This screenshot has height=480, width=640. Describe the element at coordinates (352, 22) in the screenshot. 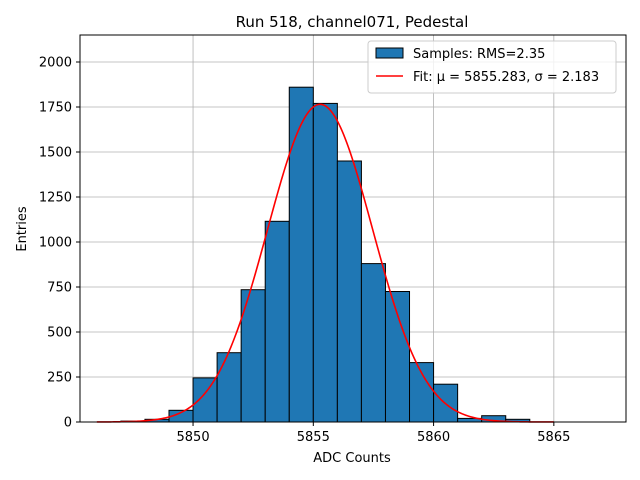

I see `chart-title: Run 518, channel071, Pedestal` at that location.